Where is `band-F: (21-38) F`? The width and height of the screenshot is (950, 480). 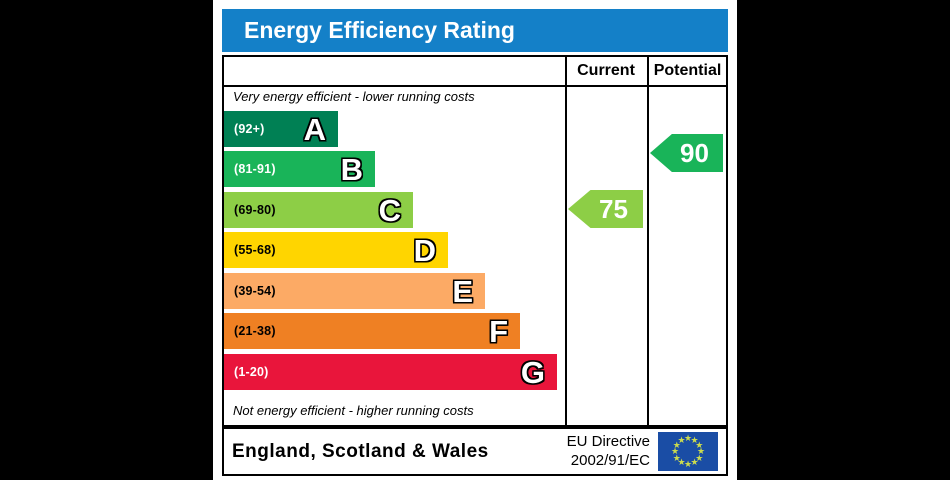 band-F: (21-38) F is located at coordinates (372, 331).